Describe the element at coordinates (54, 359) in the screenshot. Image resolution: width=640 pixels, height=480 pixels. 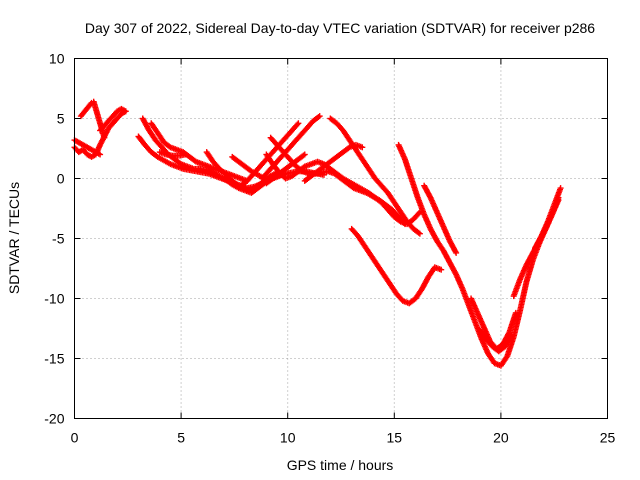
I see `y-tick-label: -15` at that location.